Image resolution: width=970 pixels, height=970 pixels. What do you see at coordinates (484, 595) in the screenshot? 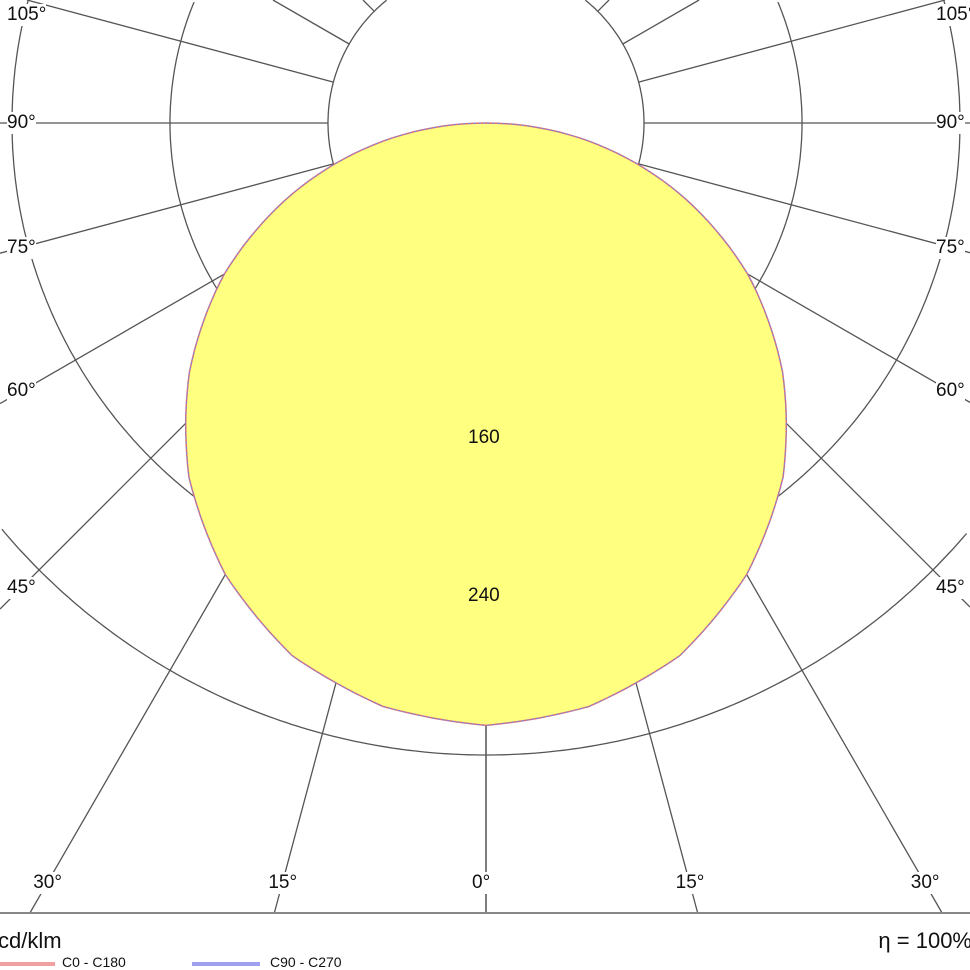
I see `ring-label: 240` at bounding box center [484, 595].